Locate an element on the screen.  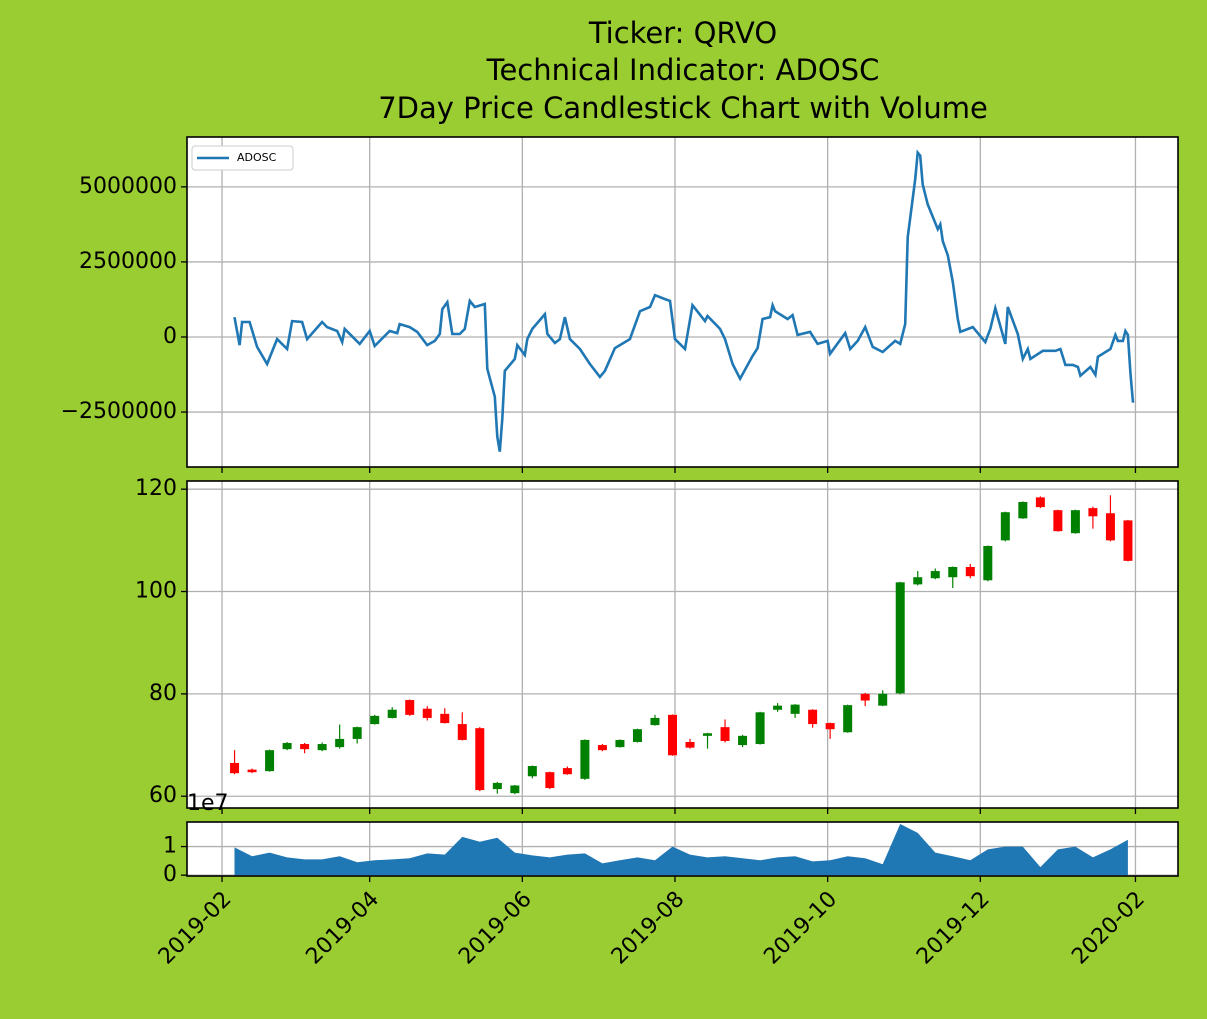
y-tick-label: 80 is located at coordinates (163, 693).